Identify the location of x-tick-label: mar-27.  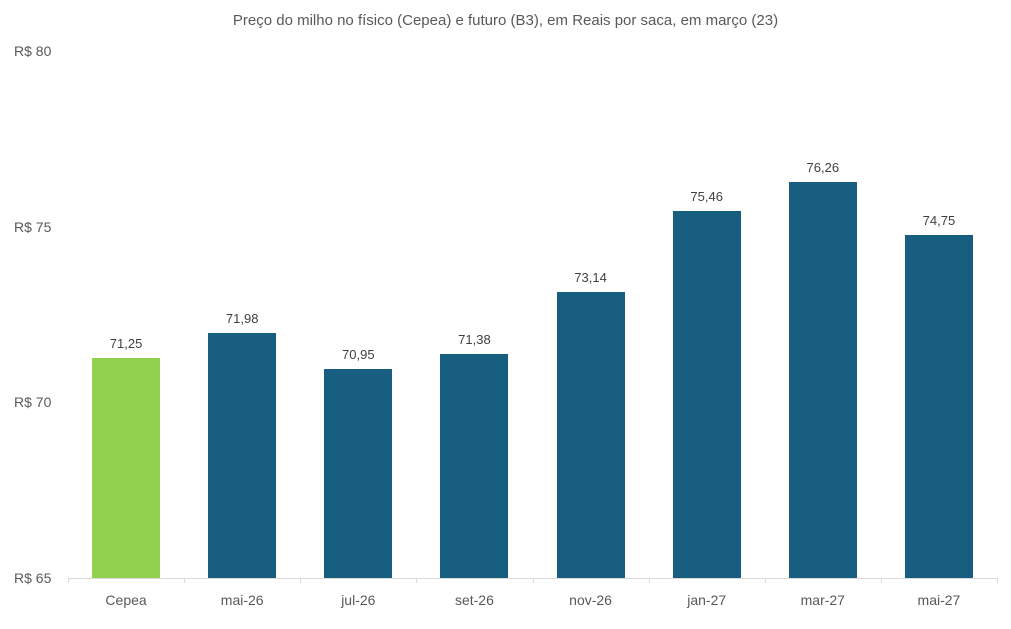
(822, 600).